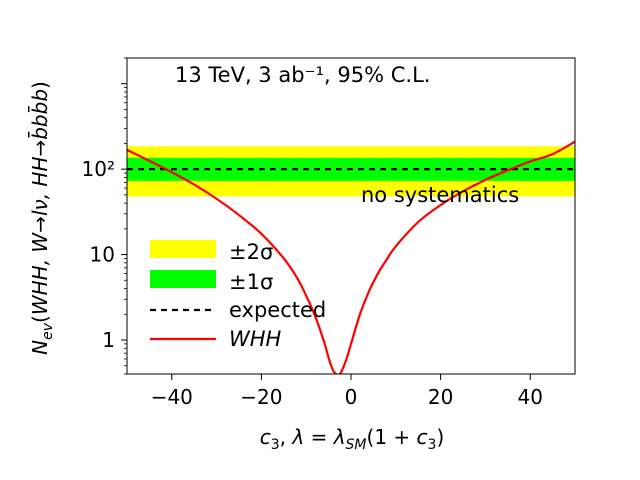  What do you see at coordinates (261, 397) in the screenshot?
I see `x-tick-label: −20` at bounding box center [261, 397].